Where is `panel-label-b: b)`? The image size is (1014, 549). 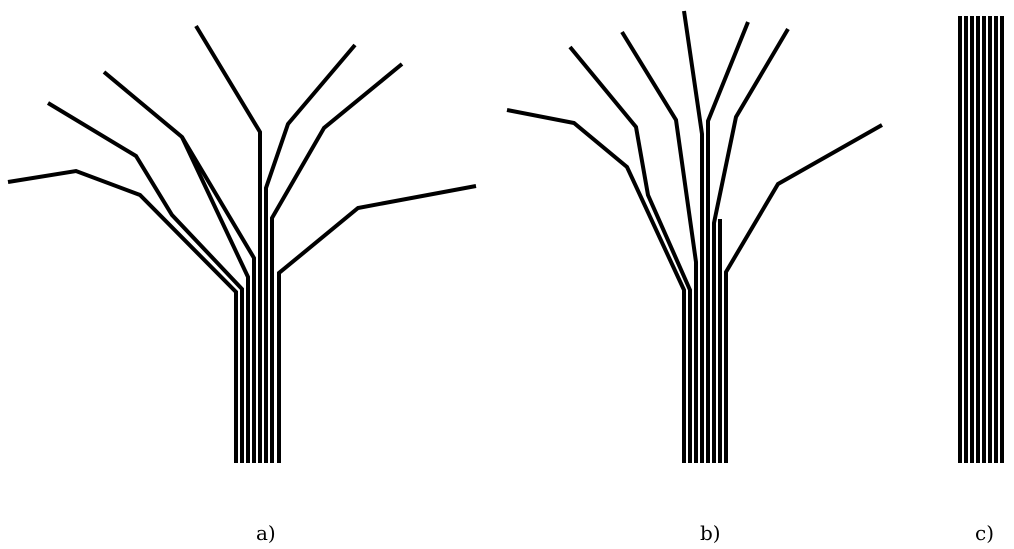
panel-label-b: b) is located at coordinates (710, 533).